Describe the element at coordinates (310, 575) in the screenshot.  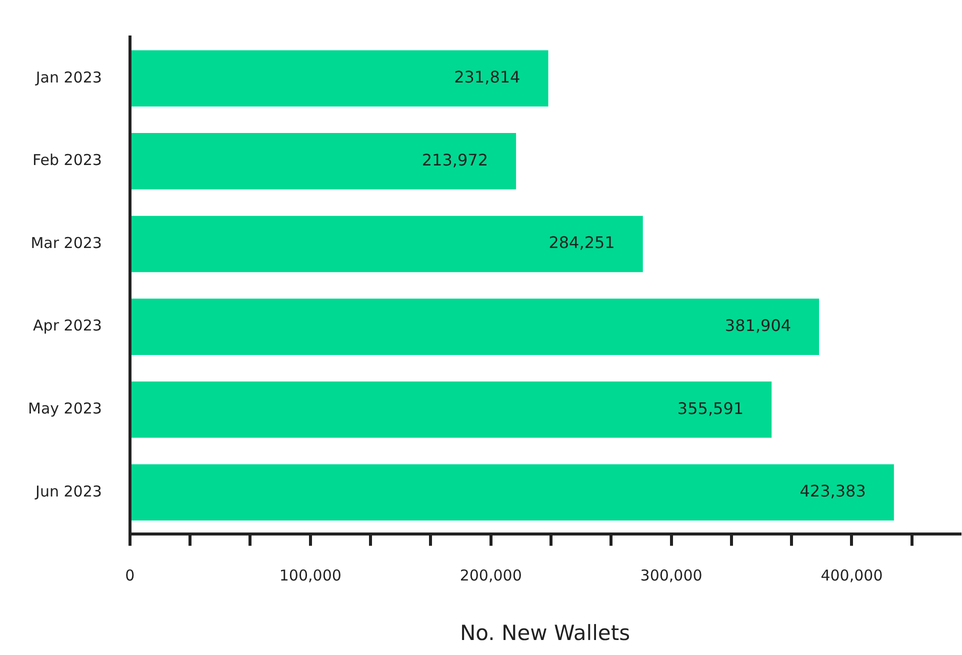
I see `x-tick-label: 100,000` at that location.